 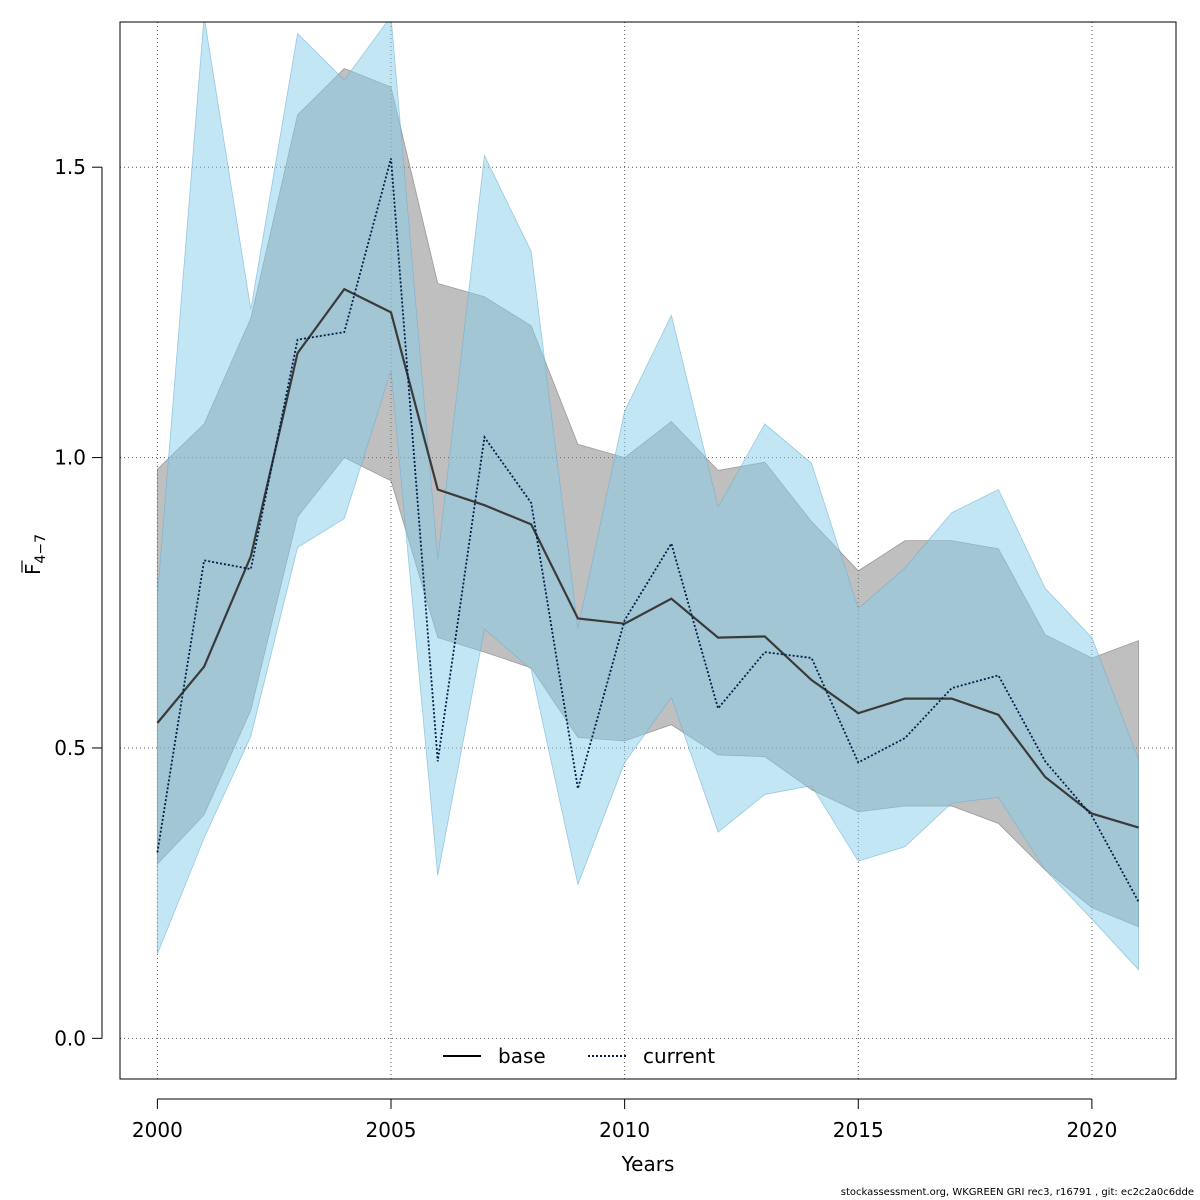 What do you see at coordinates (41, 549) in the screenshot?
I see `y-axis-title-subscript: 4−7` at bounding box center [41, 549].